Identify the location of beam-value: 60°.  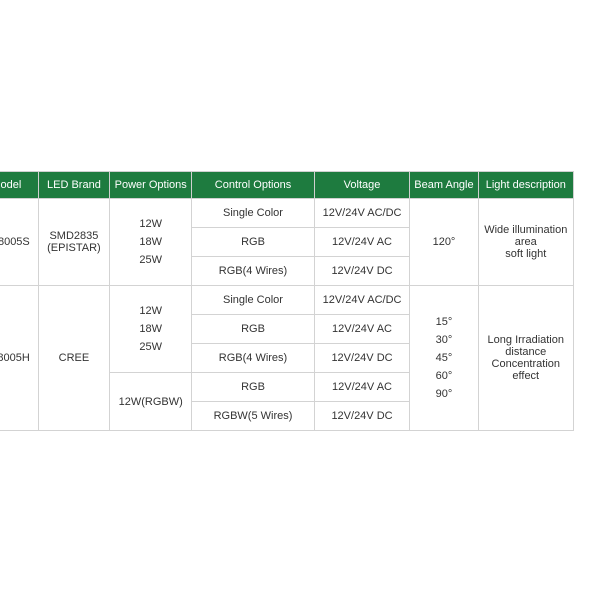
(444, 376).